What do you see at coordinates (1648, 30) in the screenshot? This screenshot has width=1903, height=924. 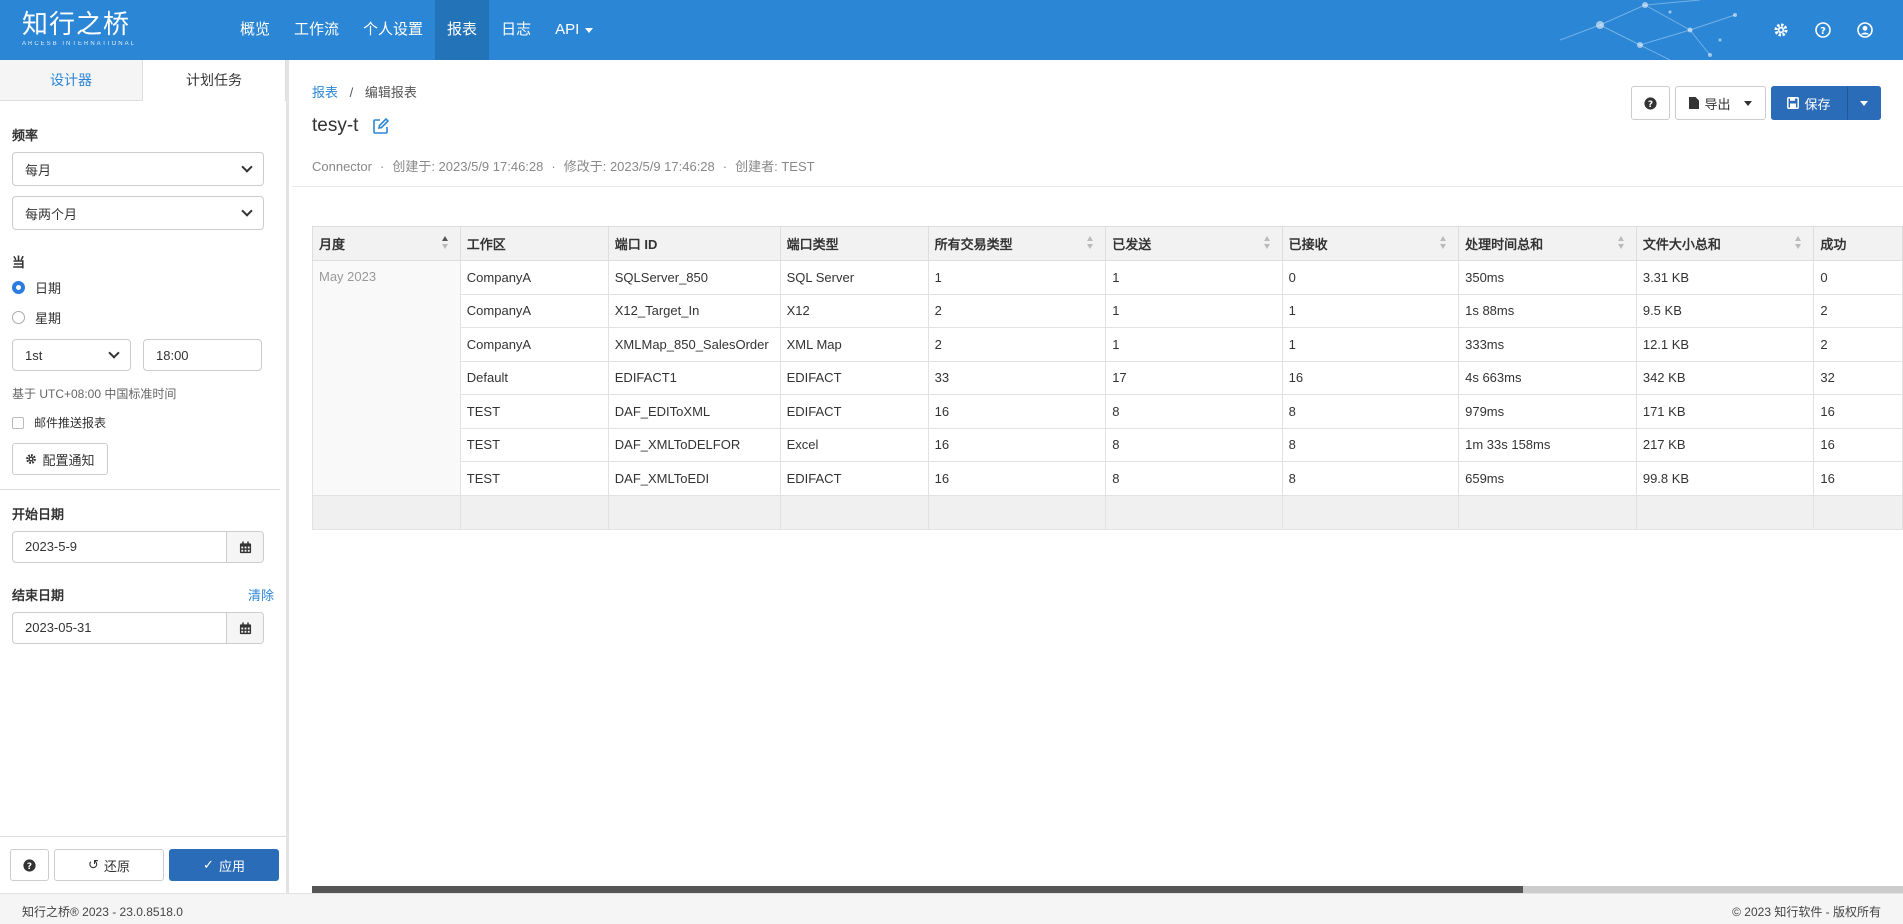 I see `network-decoration-icon` at bounding box center [1648, 30].